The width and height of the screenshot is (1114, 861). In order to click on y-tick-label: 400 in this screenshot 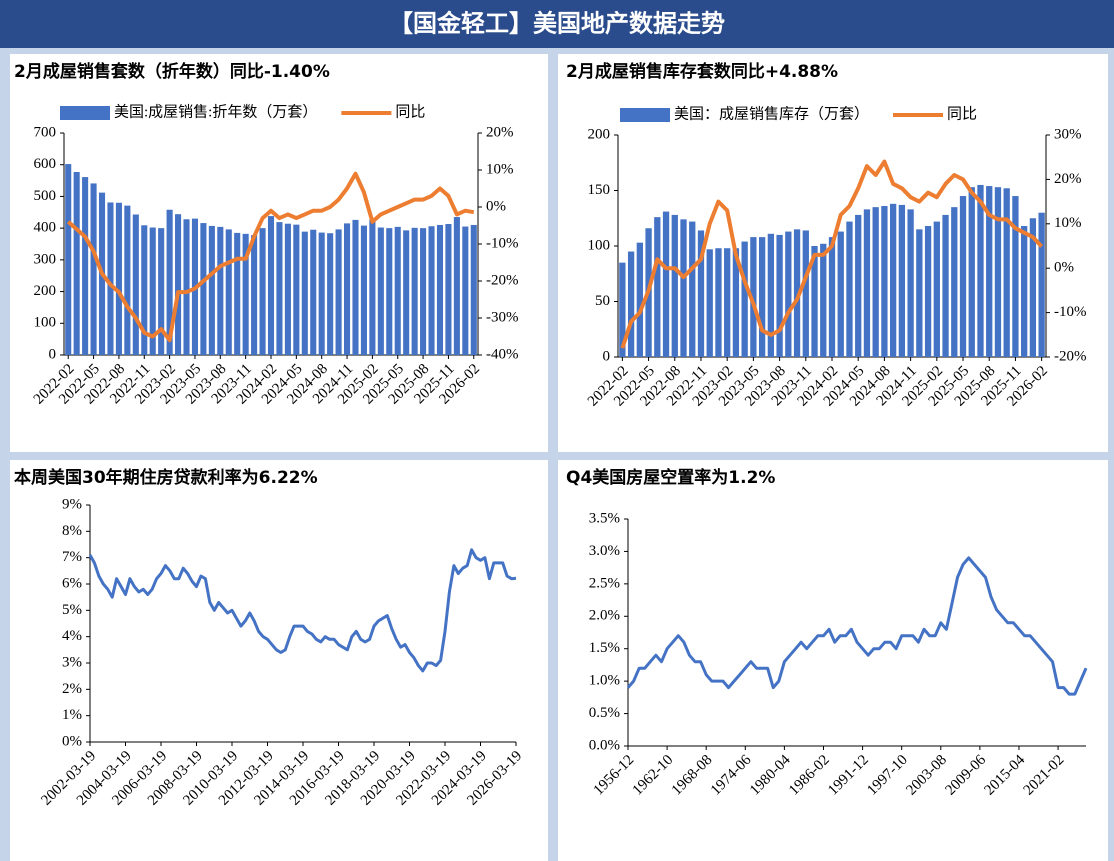, I will do `click(45, 228)`.